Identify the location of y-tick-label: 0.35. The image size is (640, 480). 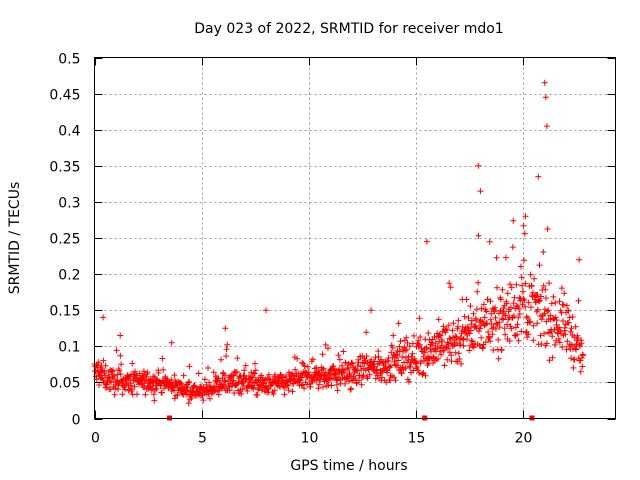
(64, 168).